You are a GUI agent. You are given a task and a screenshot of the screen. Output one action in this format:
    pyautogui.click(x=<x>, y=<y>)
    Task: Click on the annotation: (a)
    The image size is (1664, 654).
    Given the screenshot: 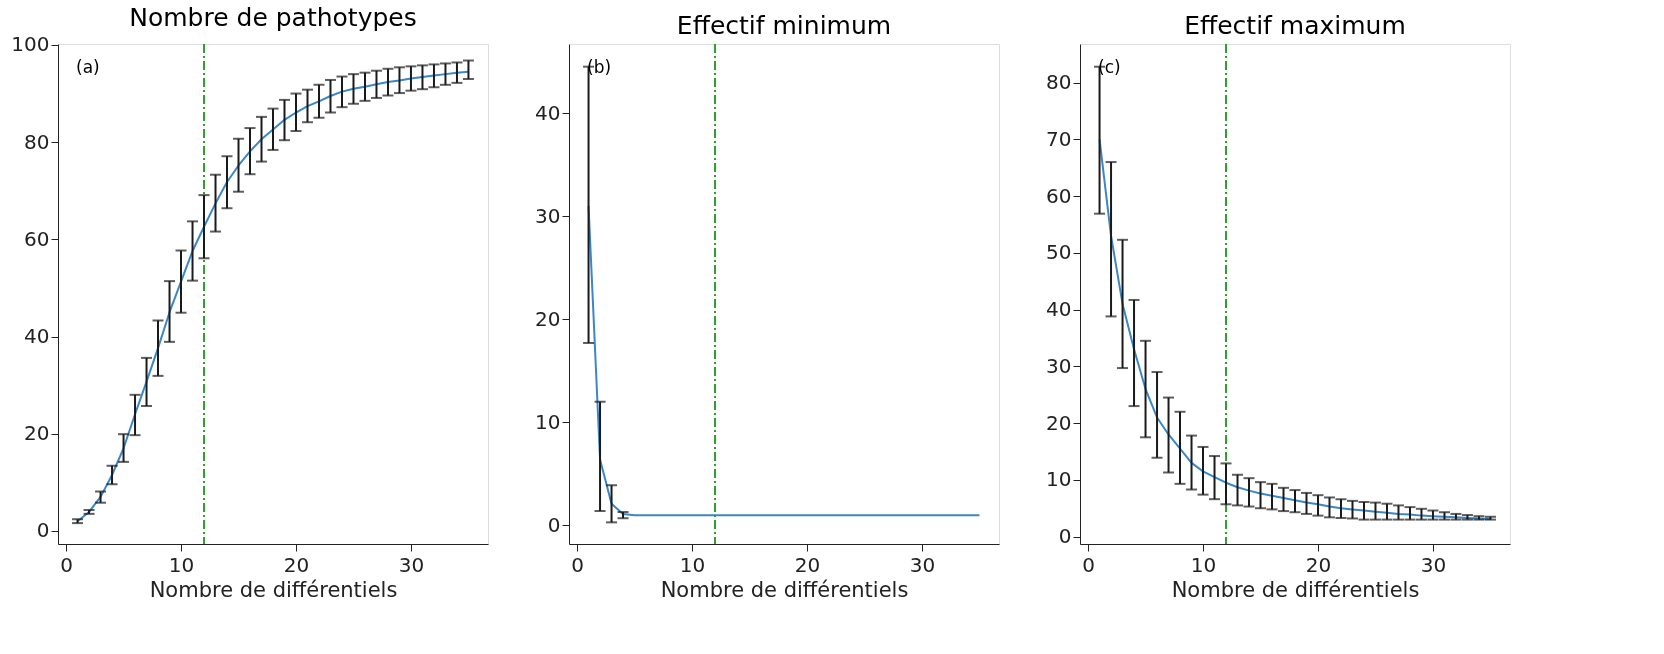 What is the action you would take?
    pyautogui.click(x=88, y=67)
    